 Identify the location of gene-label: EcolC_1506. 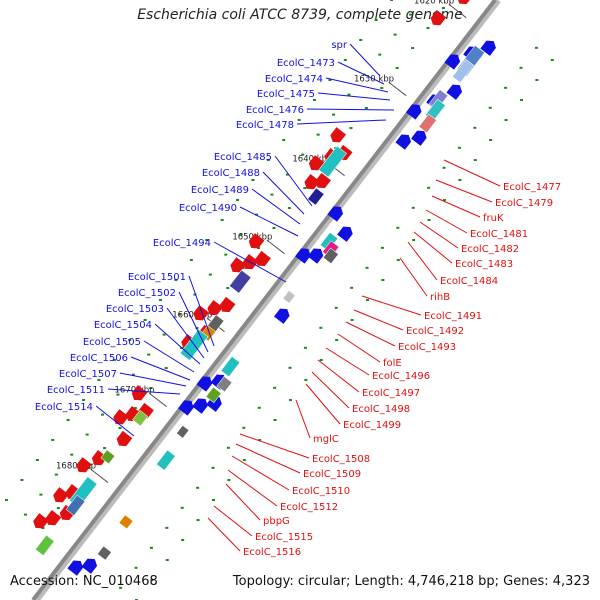
(99, 358).